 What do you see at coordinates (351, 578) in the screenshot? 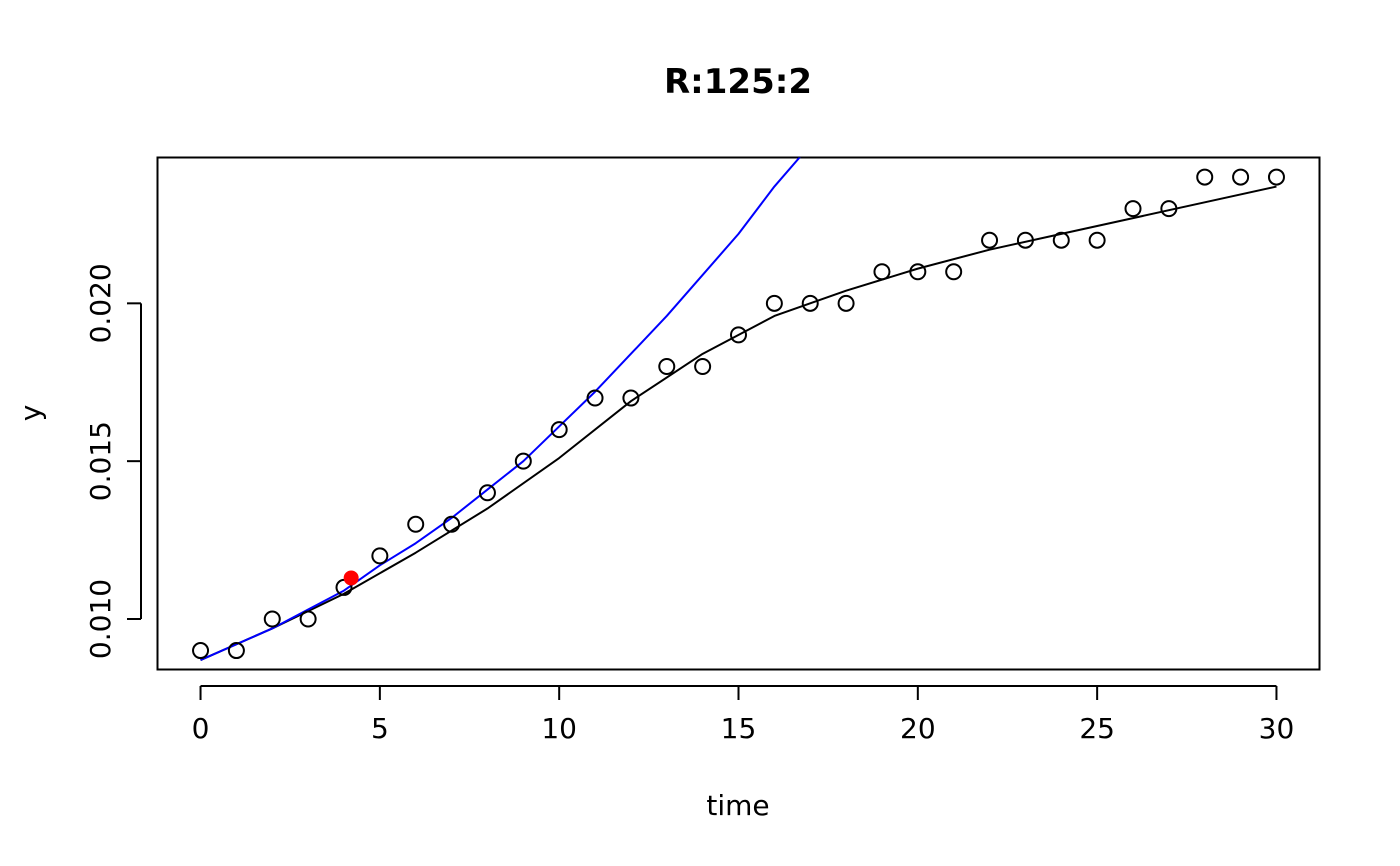
I see `highlight-point` at bounding box center [351, 578].